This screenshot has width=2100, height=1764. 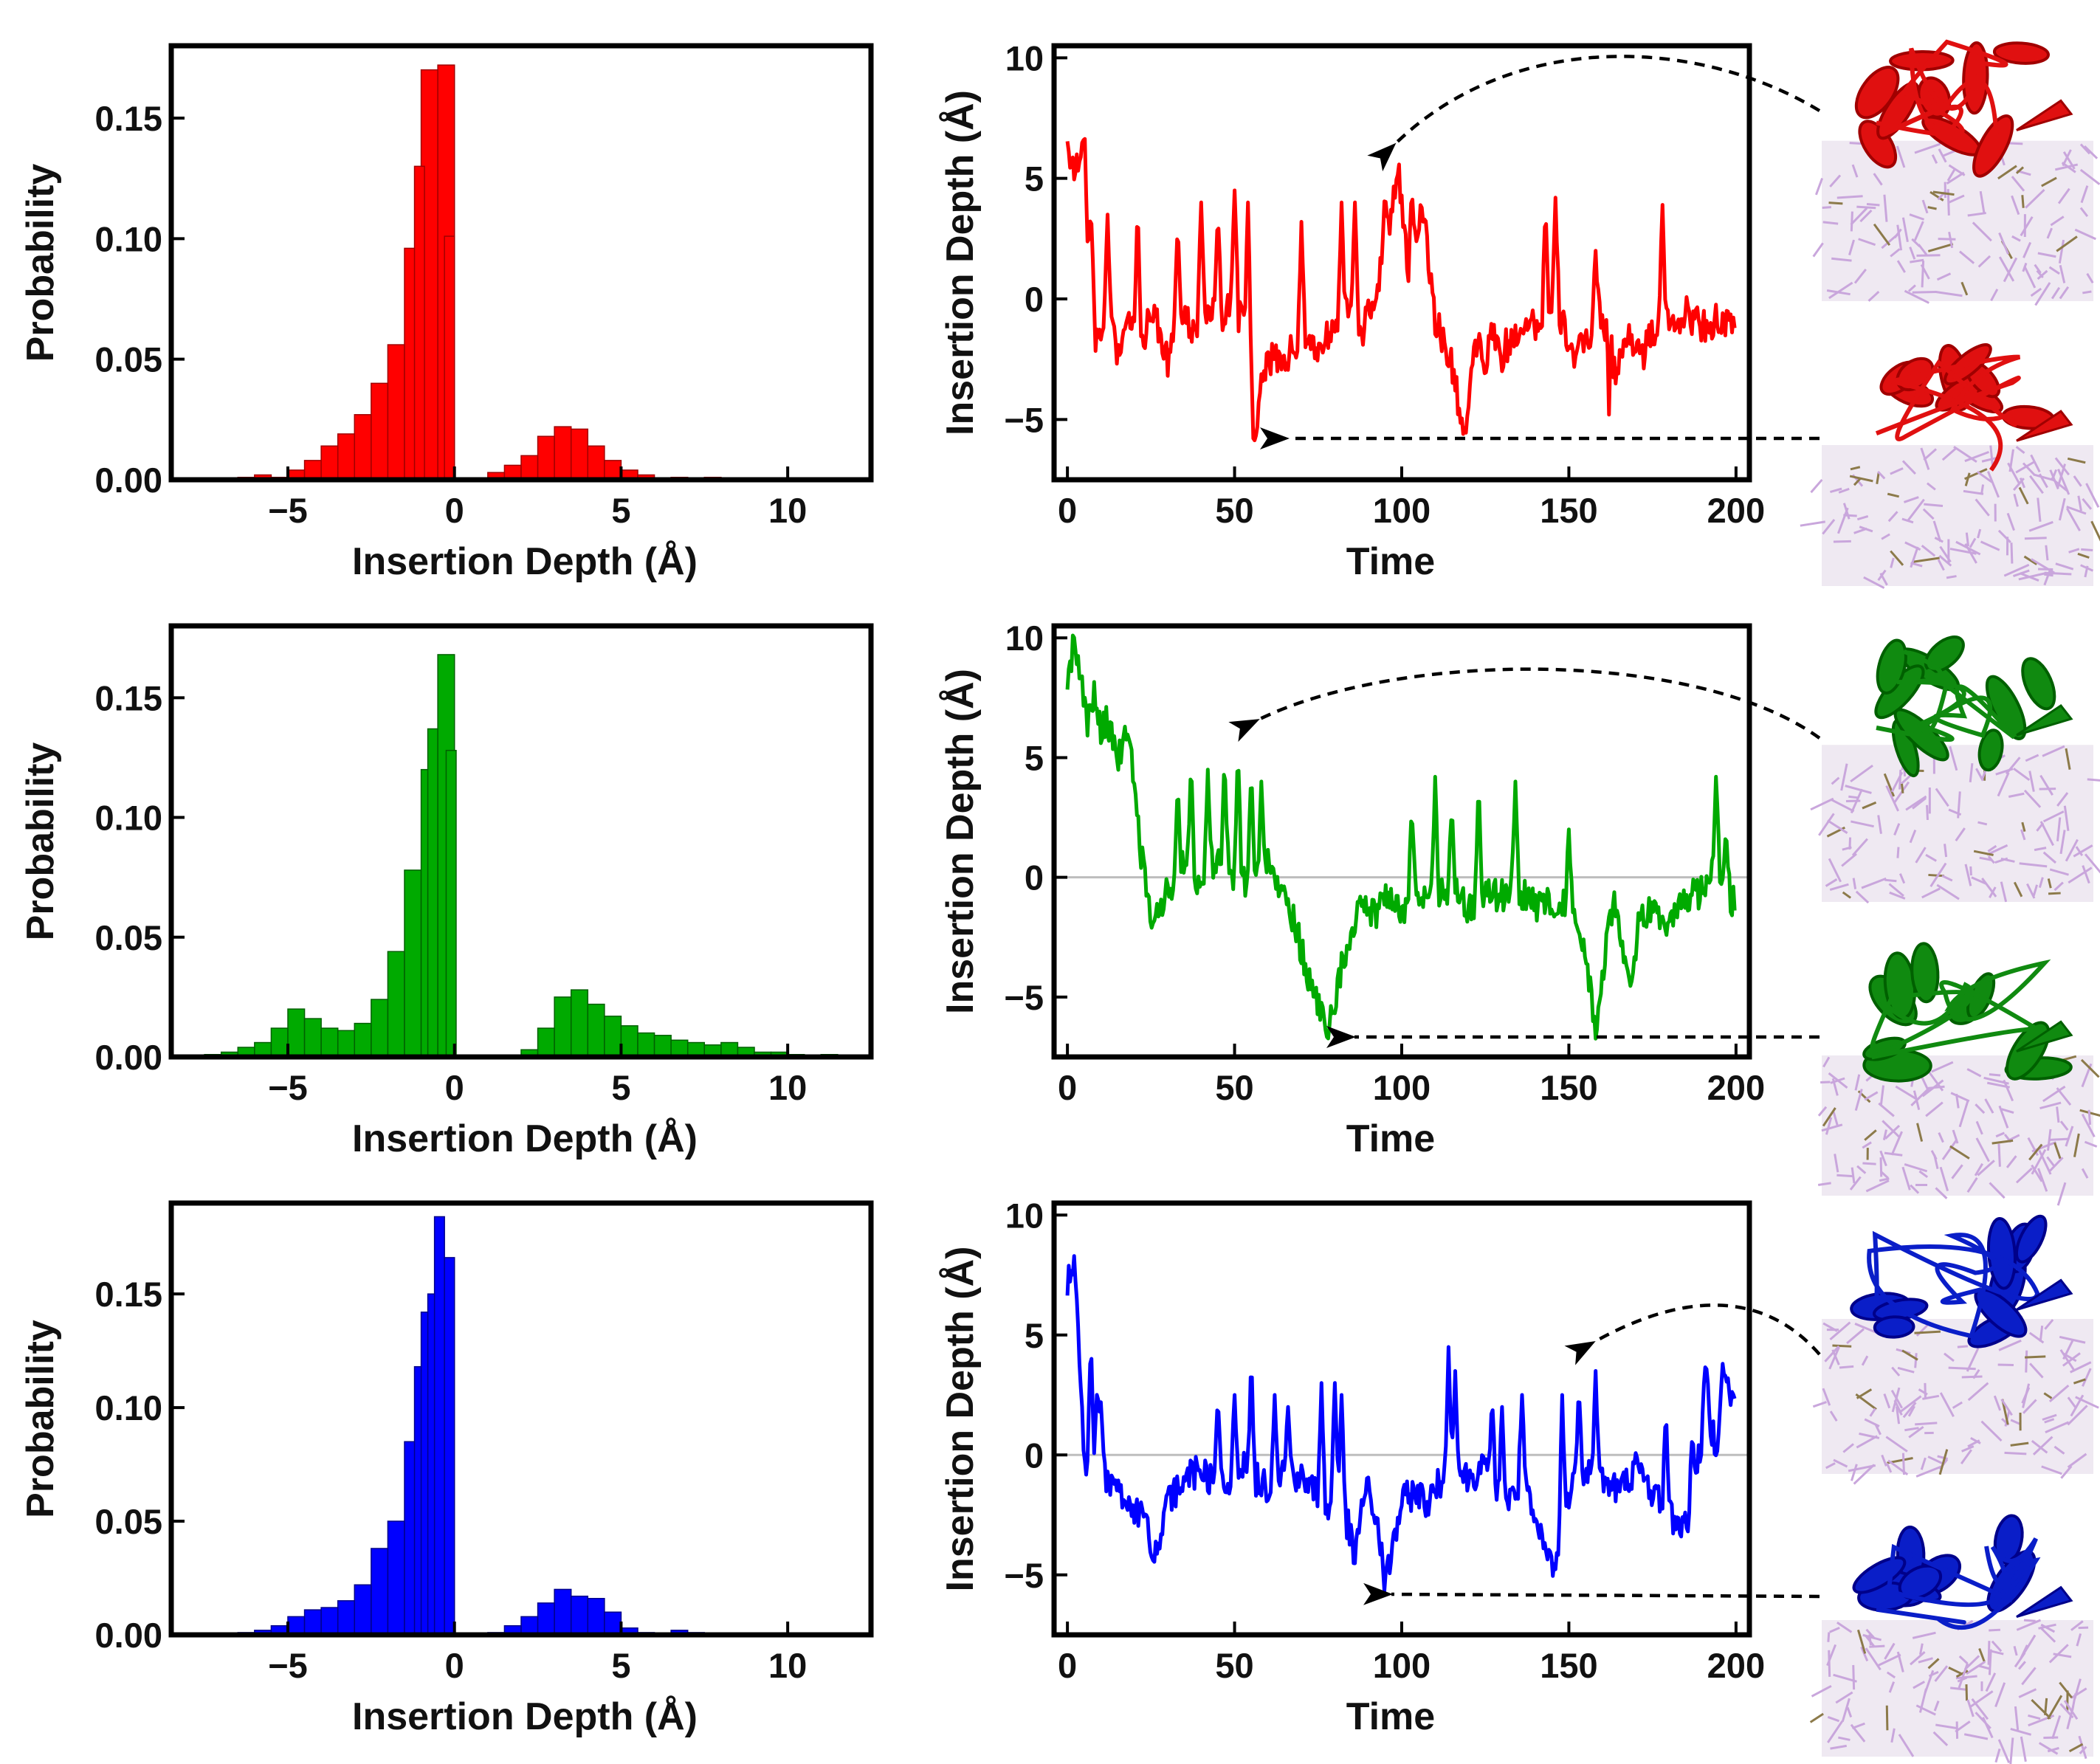 I want to click on protein-helix, so click(x=1877, y=93).